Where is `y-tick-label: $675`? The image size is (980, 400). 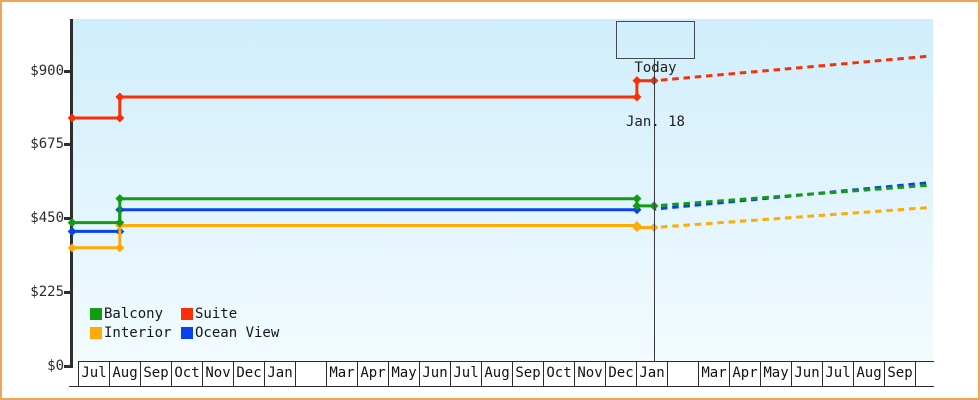
y-tick-label: $675 is located at coordinates (47, 144).